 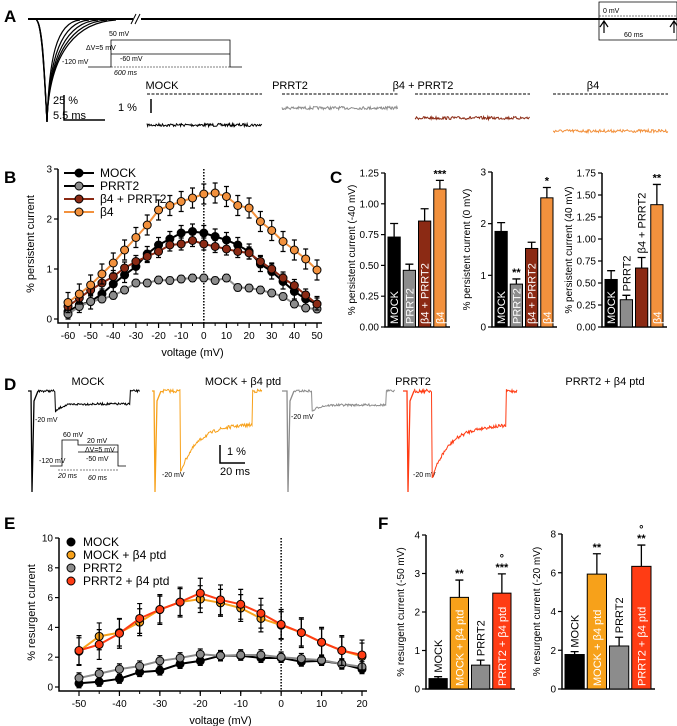 I want to click on trace-label-mock: MOCK, so click(x=163, y=86).